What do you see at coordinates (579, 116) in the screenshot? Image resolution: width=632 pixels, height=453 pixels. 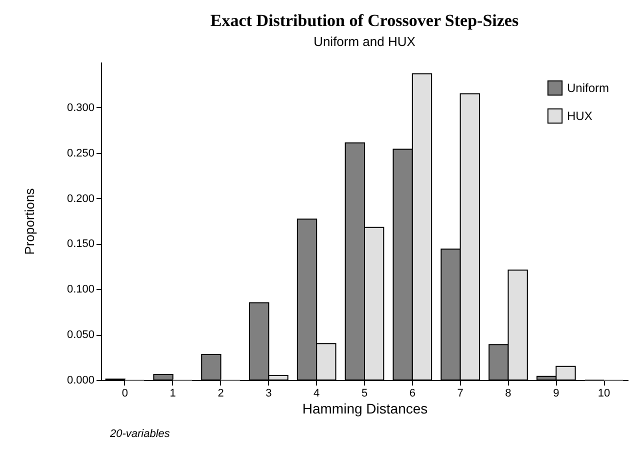 I see `legend-label: HUX` at bounding box center [579, 116].